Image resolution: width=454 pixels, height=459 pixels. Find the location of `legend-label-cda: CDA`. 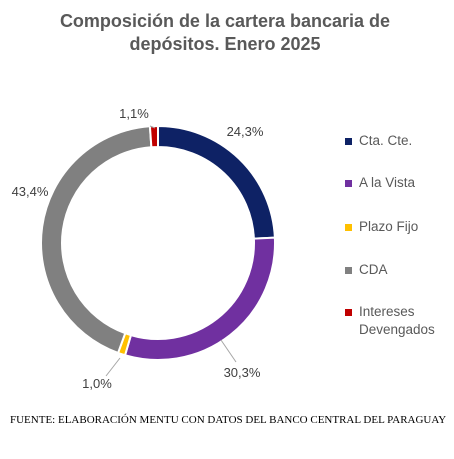

legend-label-cda: CDA is located at coordinates (373, 269).